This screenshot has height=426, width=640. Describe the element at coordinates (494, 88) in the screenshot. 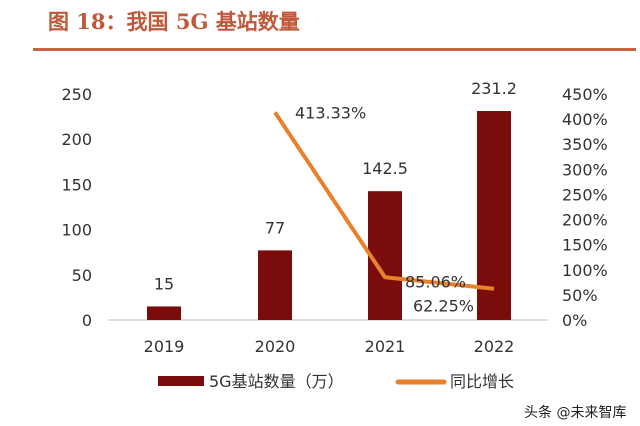

I see `bar-data-label: 231.2` at that location.